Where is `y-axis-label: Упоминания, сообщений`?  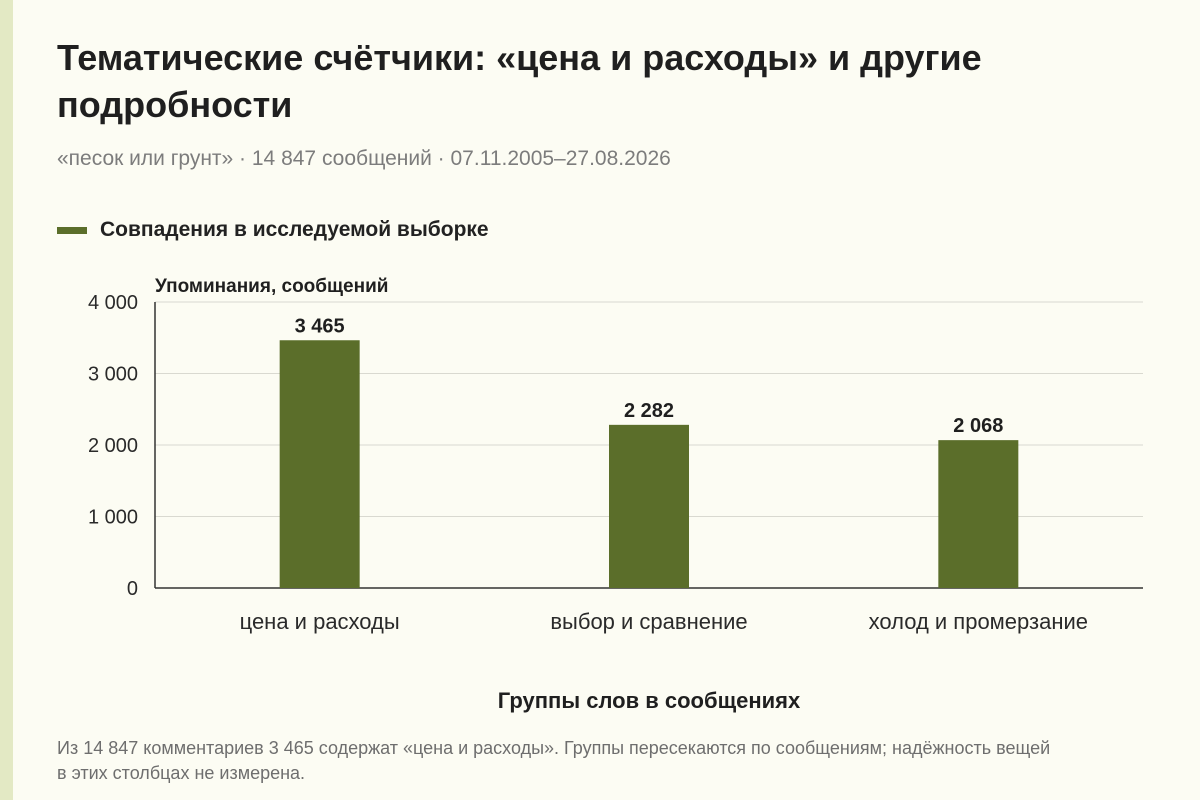 y-axis-label: Упоминания, сообщений is located at coordinates (271, 286).